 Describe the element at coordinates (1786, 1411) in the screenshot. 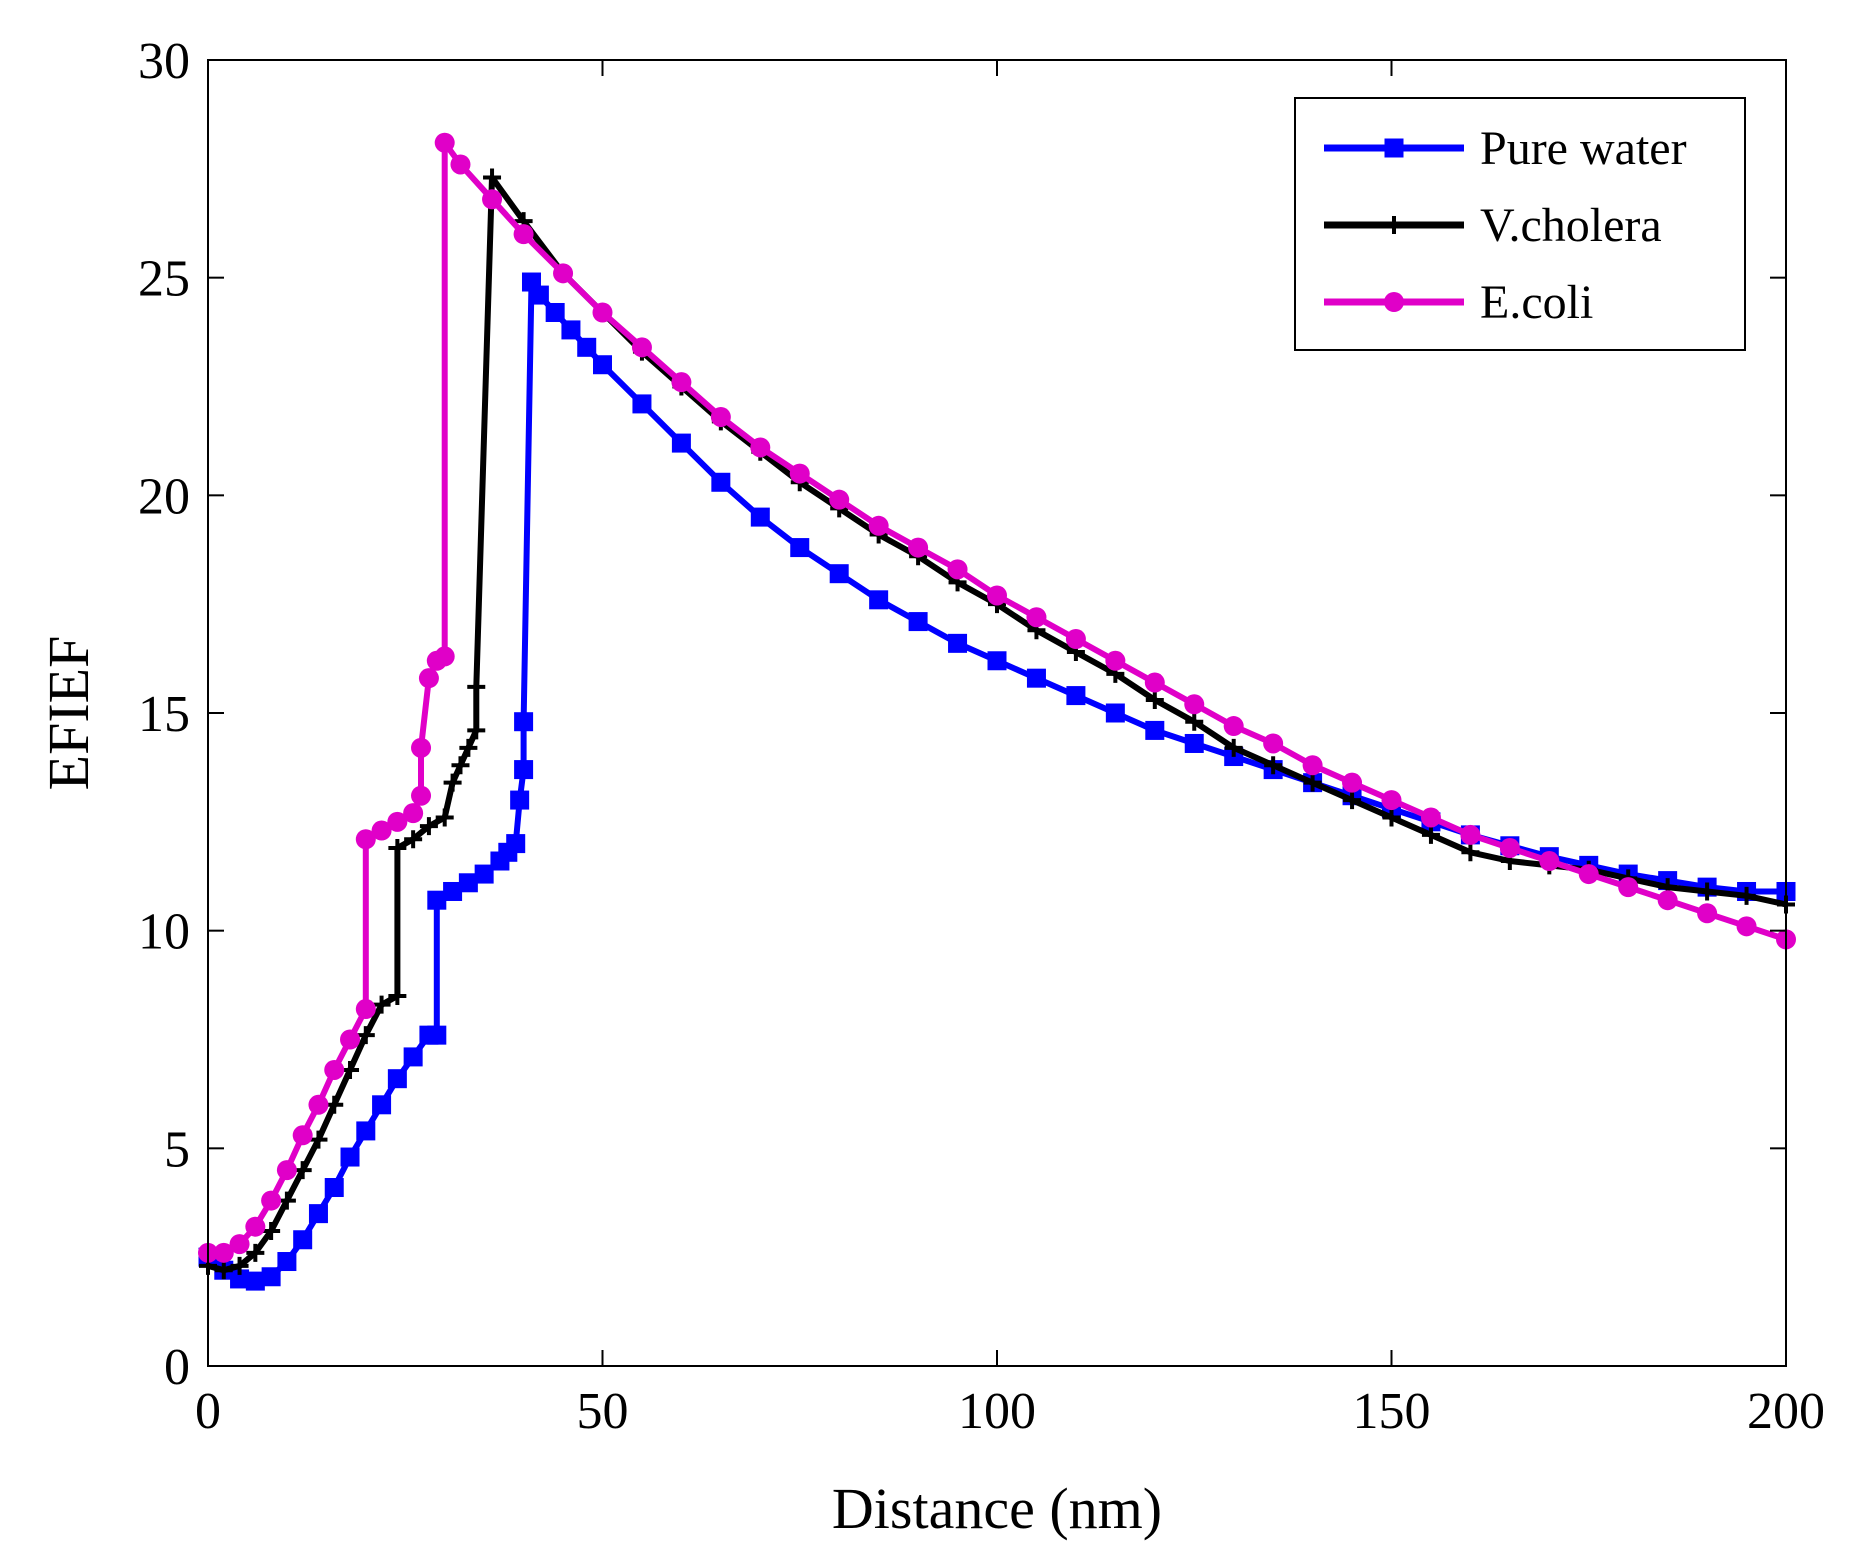

I see `x-tick-label-200: 200` at that location.